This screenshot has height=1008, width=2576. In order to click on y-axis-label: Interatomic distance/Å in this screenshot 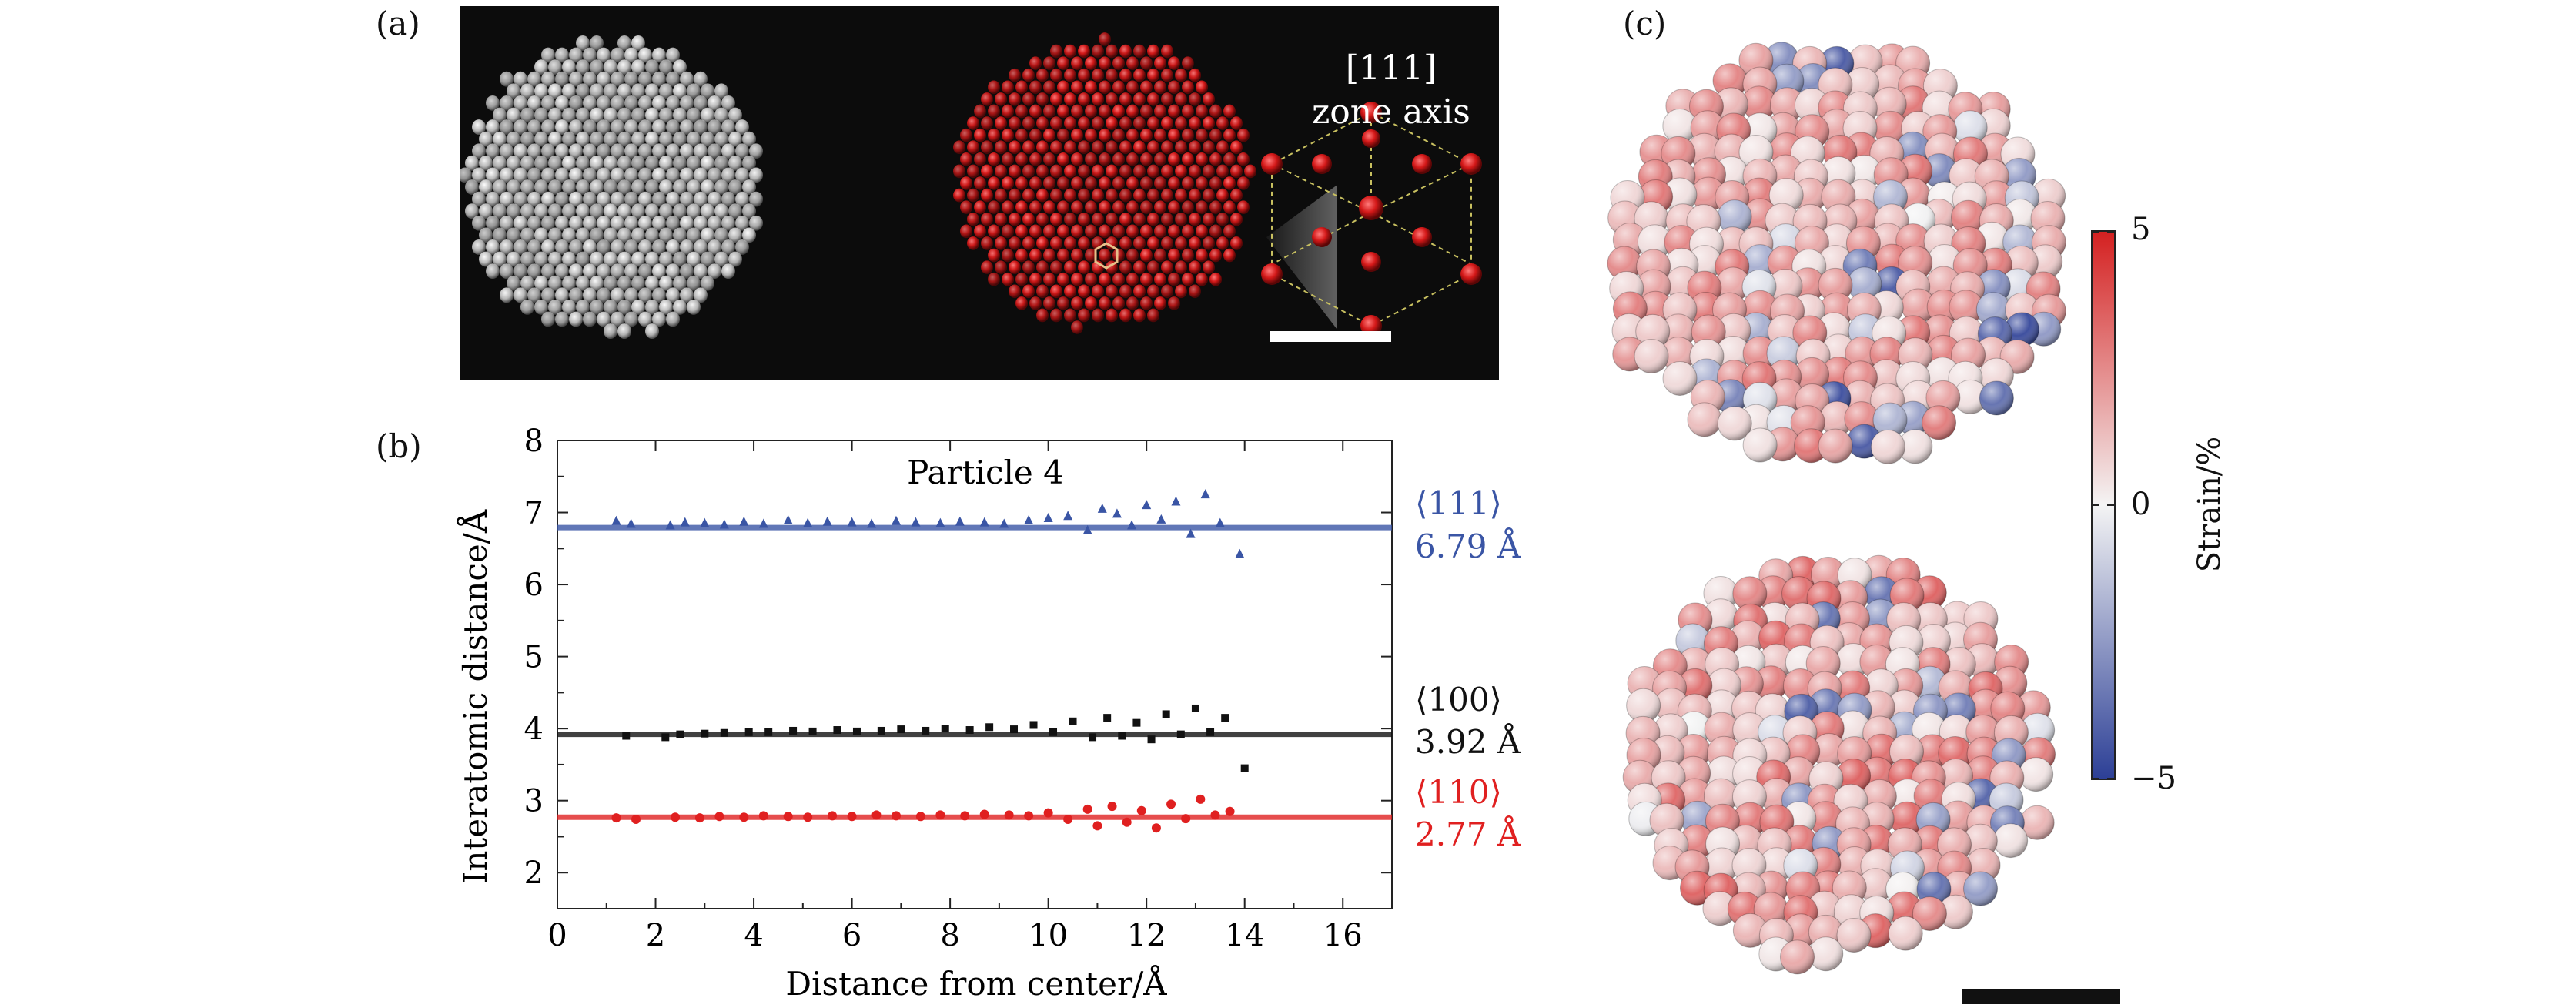, I will do `click(475, 696)`.